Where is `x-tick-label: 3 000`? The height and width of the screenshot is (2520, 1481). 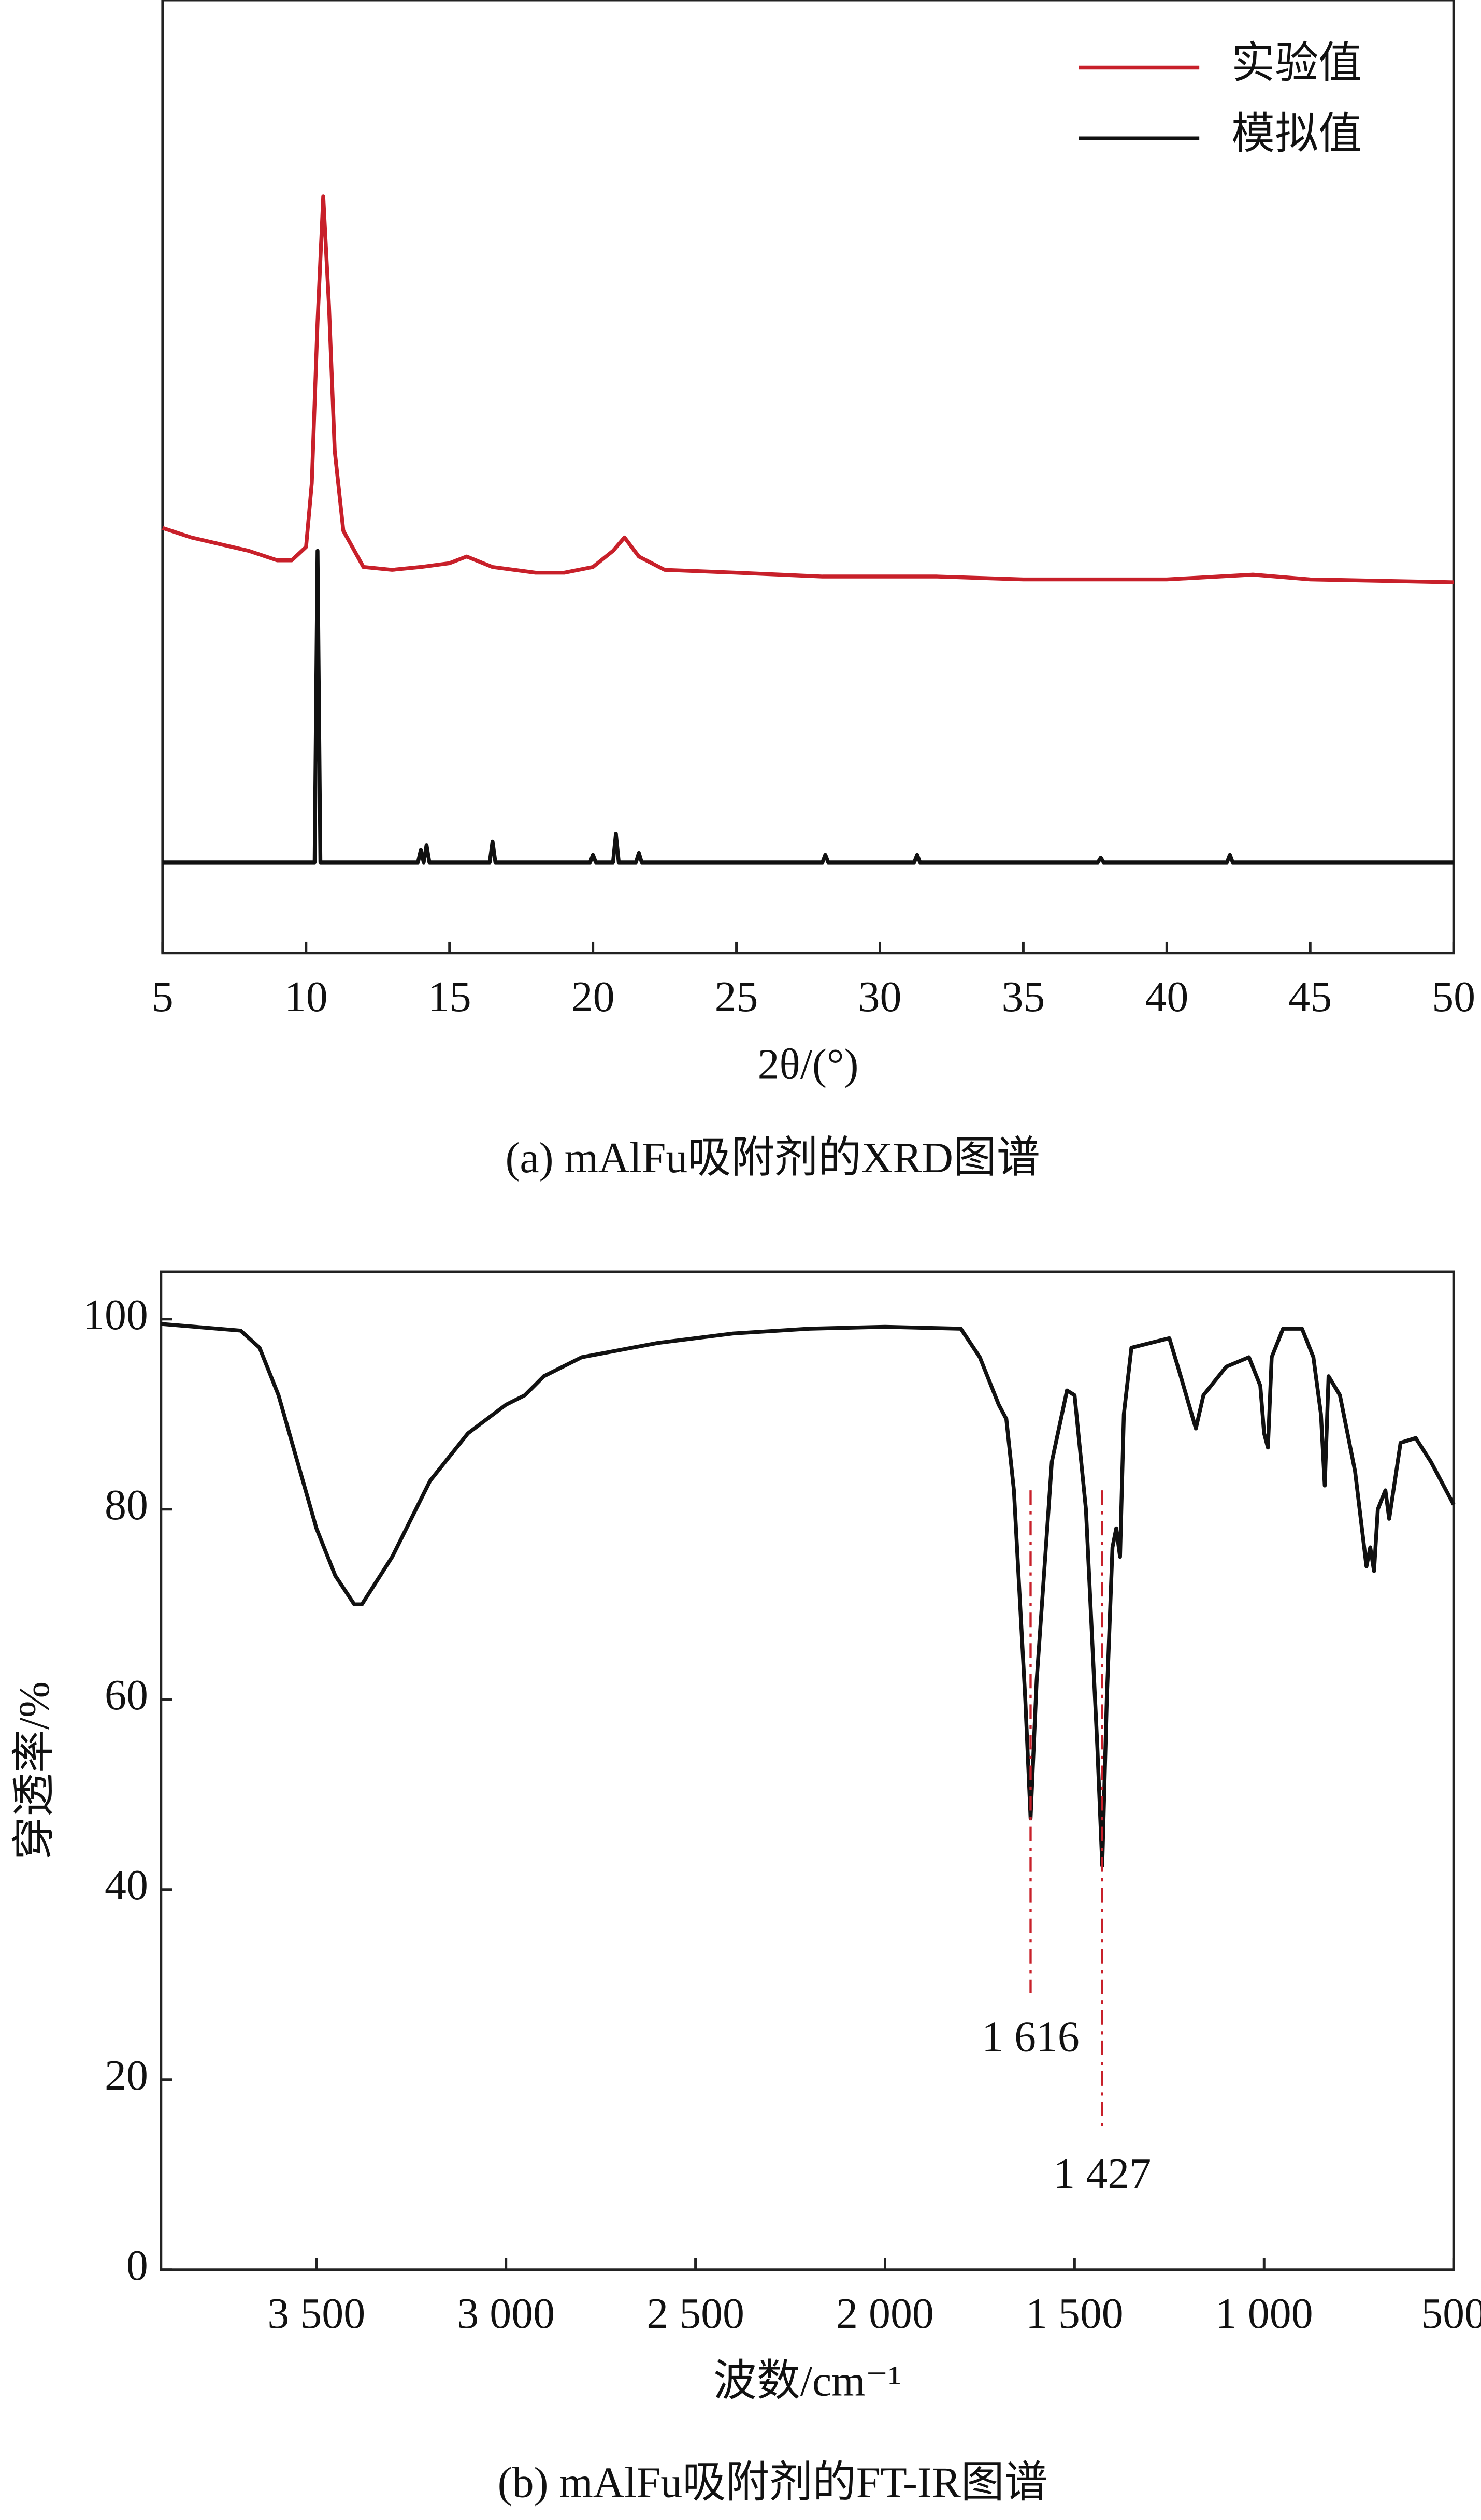
x-tick-label: 3 000 is located at coordinates (506, 2314).